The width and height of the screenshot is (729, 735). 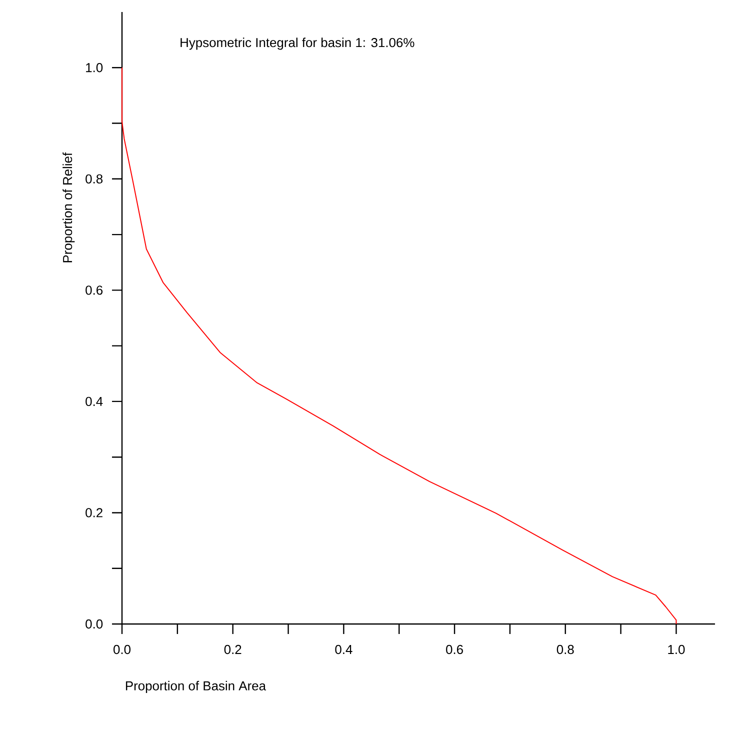 What do you see at coordinates (94, 67) in the screenshot?
I see `y-tick-label: 1.0` at bounding box center [94, 67].